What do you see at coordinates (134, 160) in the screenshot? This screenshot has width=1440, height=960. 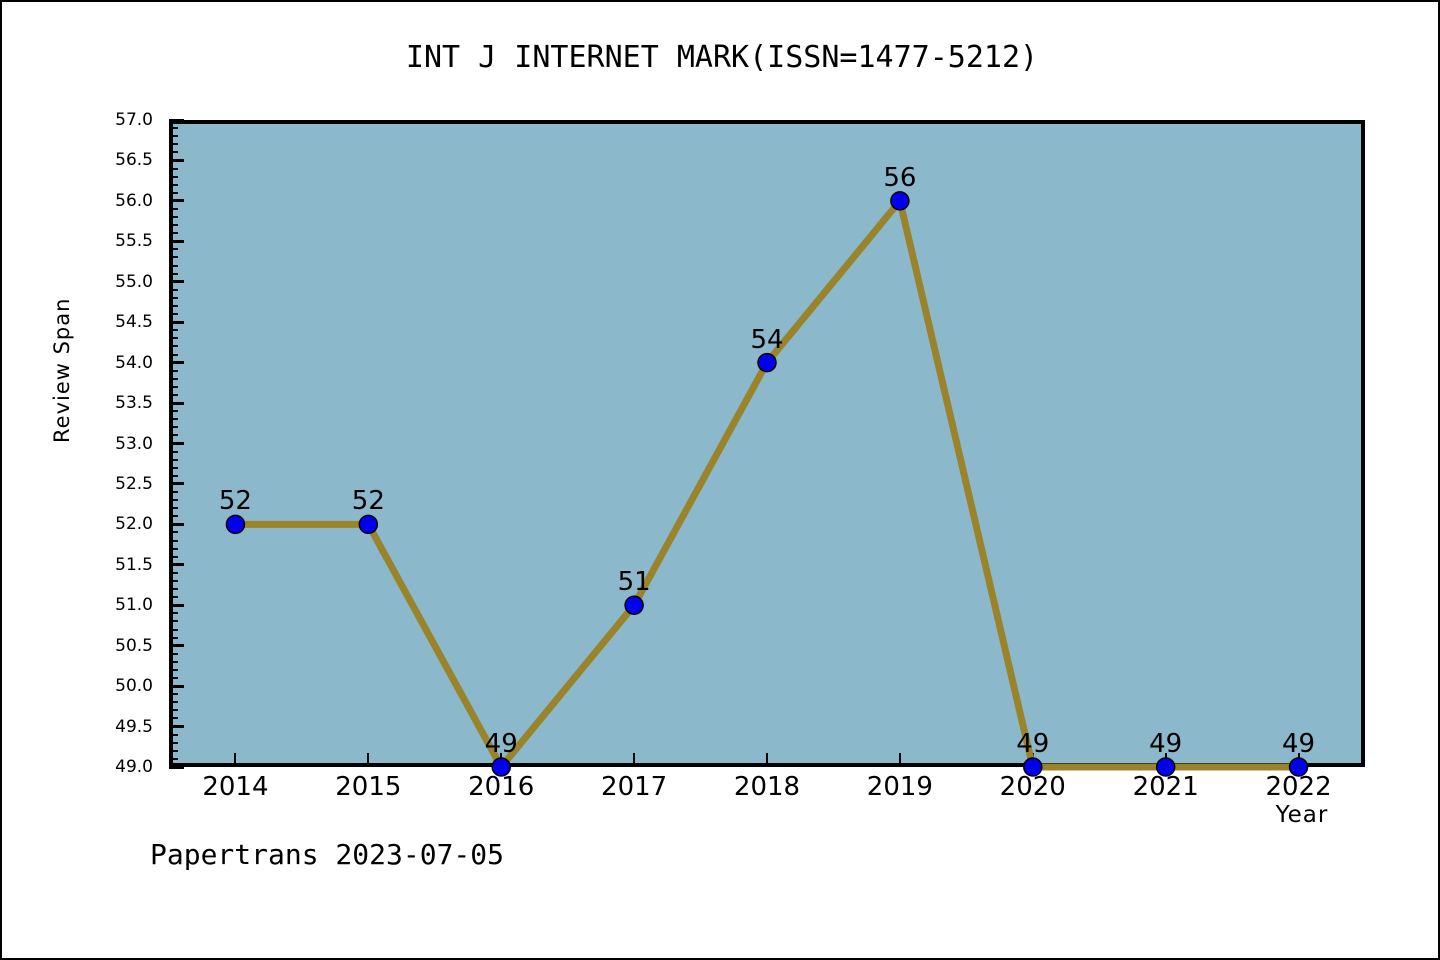 I see `y-tick-label: 56.5` at bounding box center [134, 160].